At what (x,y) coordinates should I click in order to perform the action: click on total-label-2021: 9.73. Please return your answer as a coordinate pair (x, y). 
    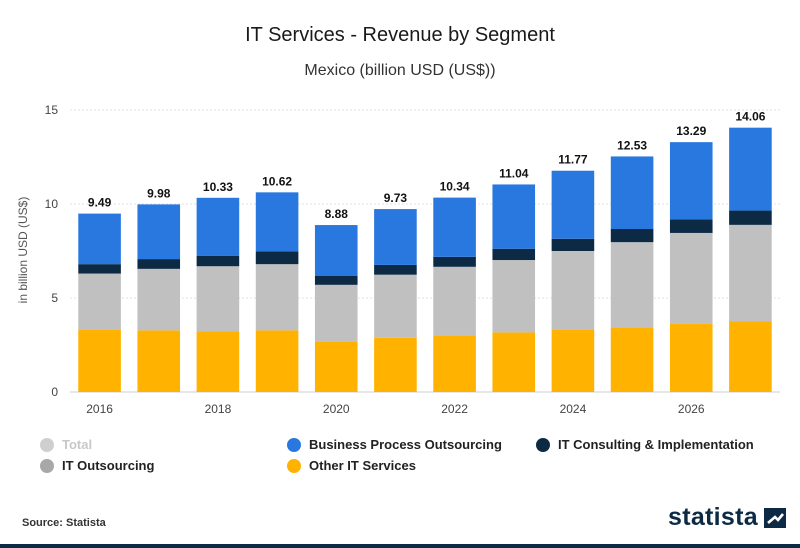
    Looking at the image, I should click on (396, 198).